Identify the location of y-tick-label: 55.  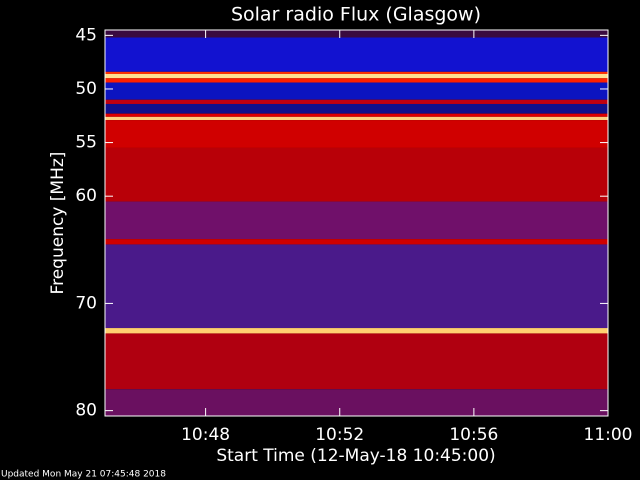
(86, 143).